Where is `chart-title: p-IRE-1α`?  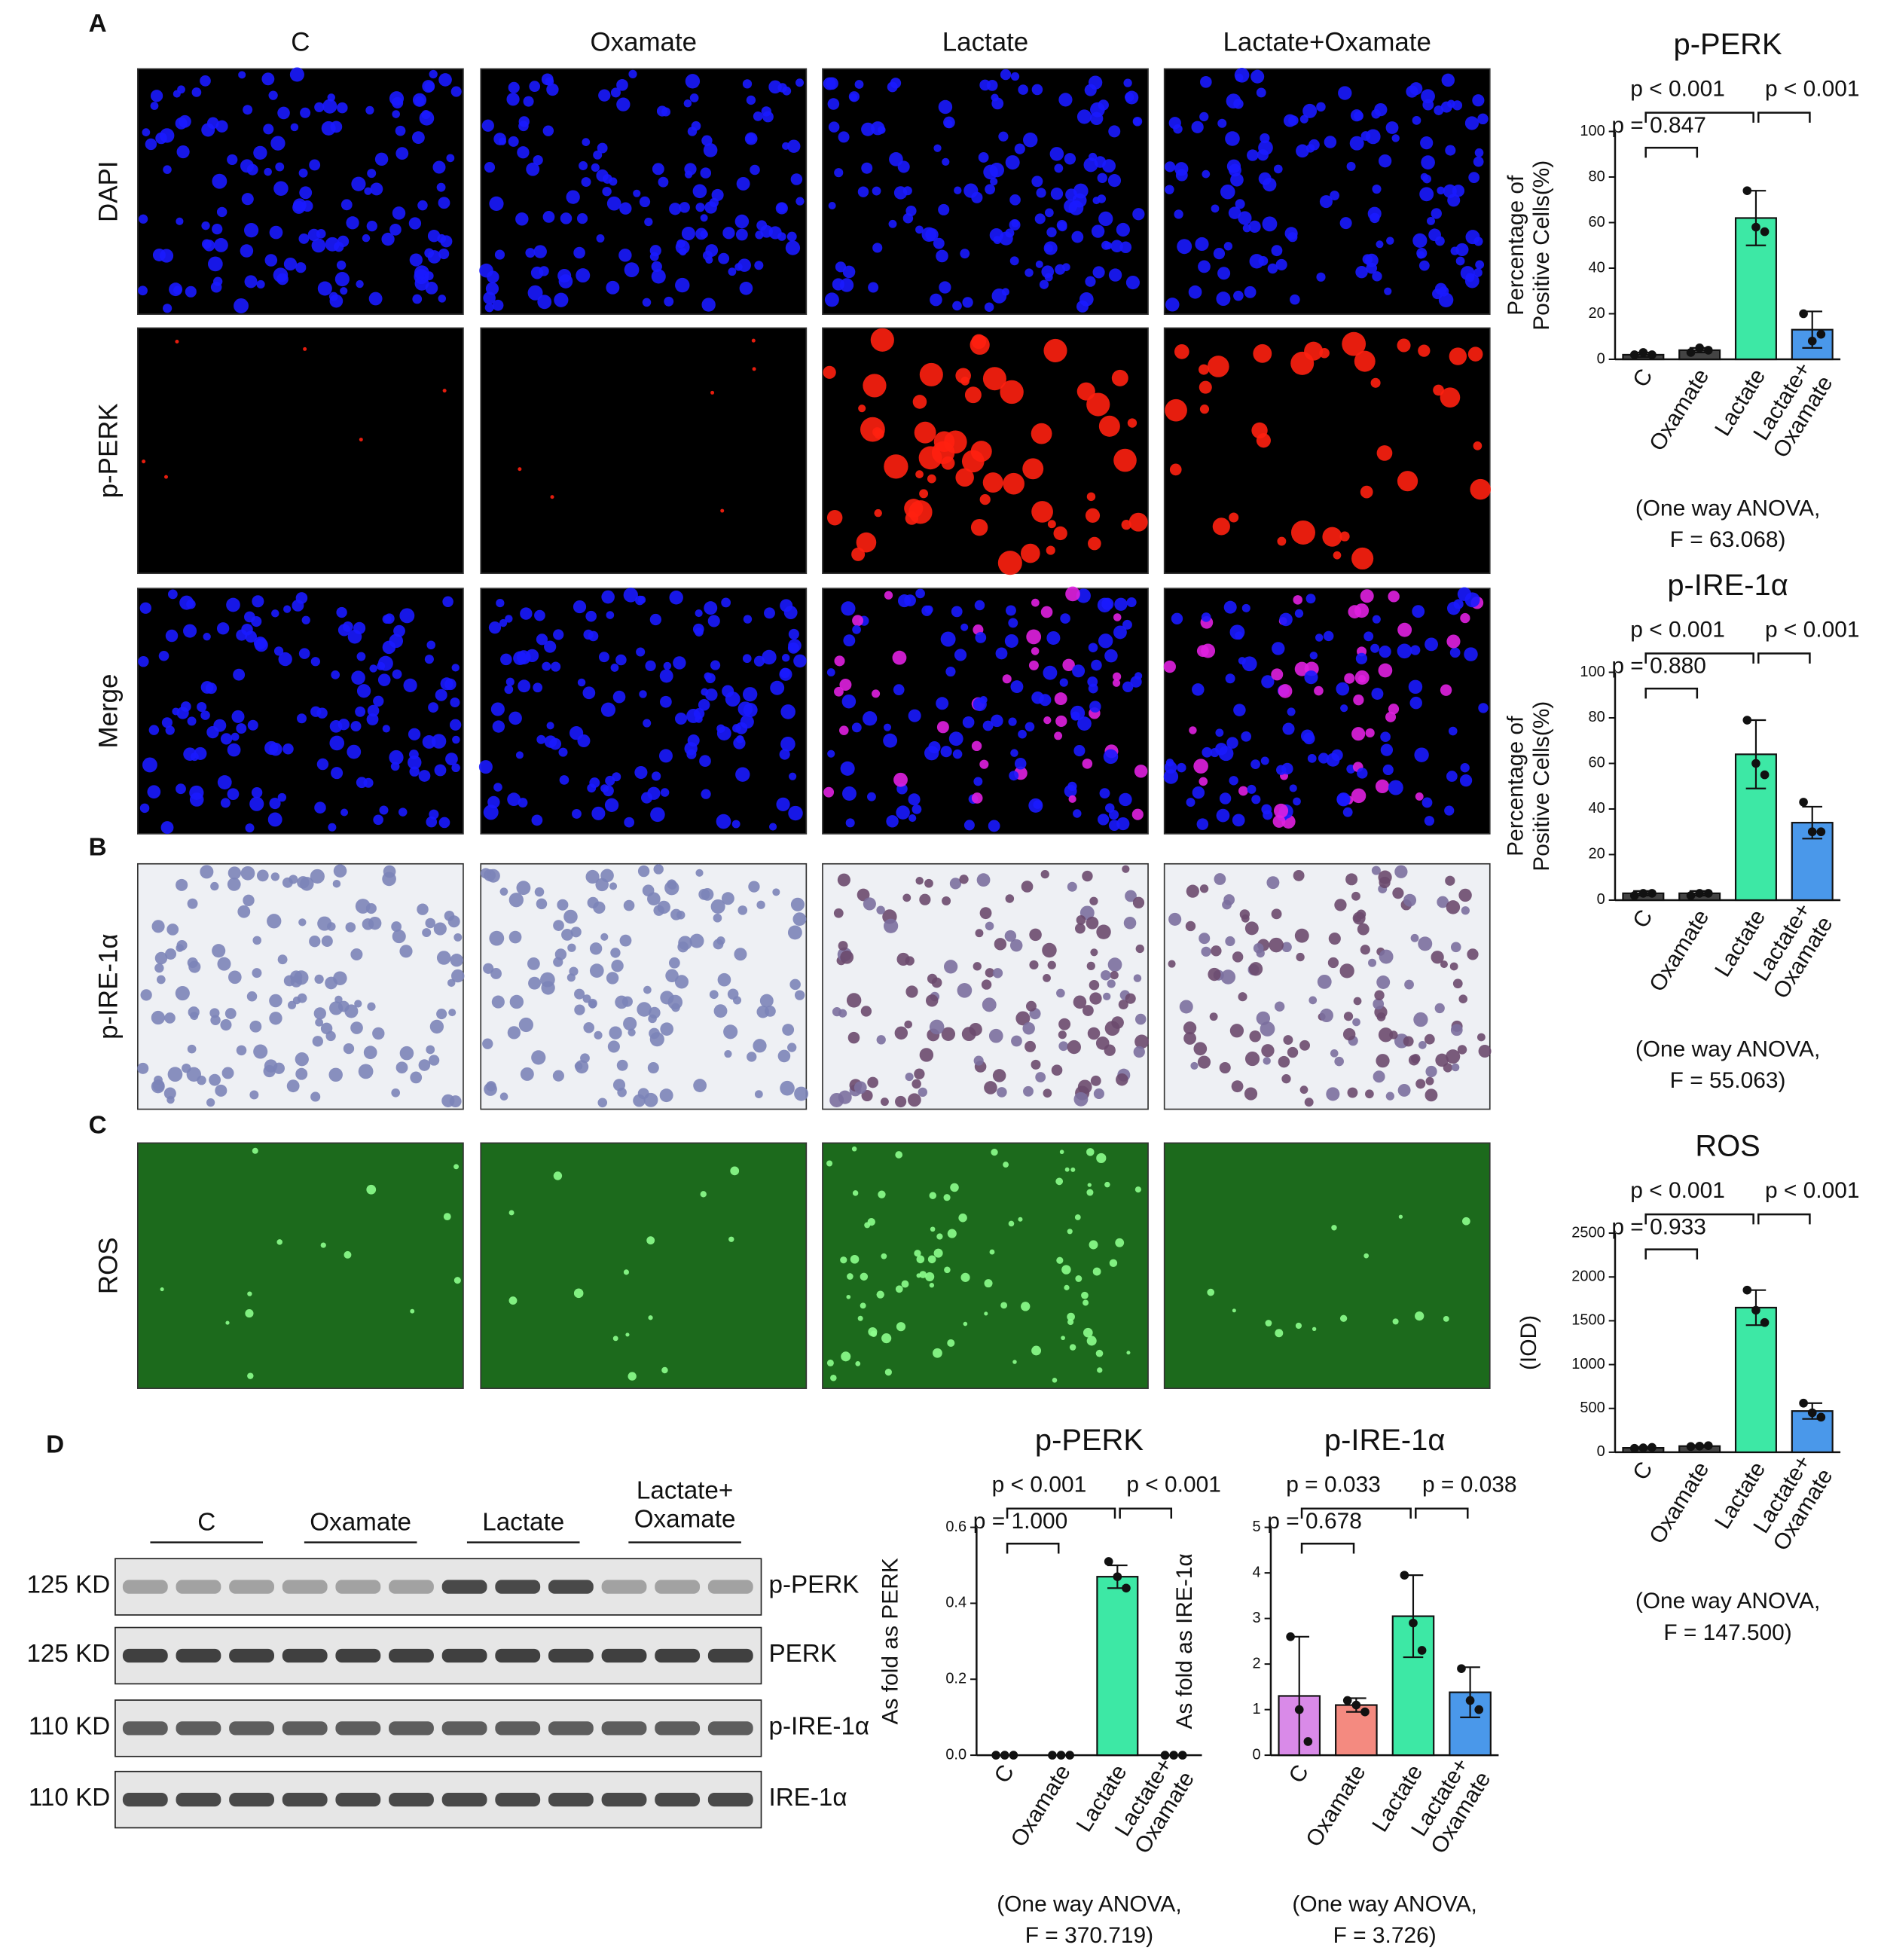 chart-title: p-IRE-1α is located at coordinates (1384, 1440).